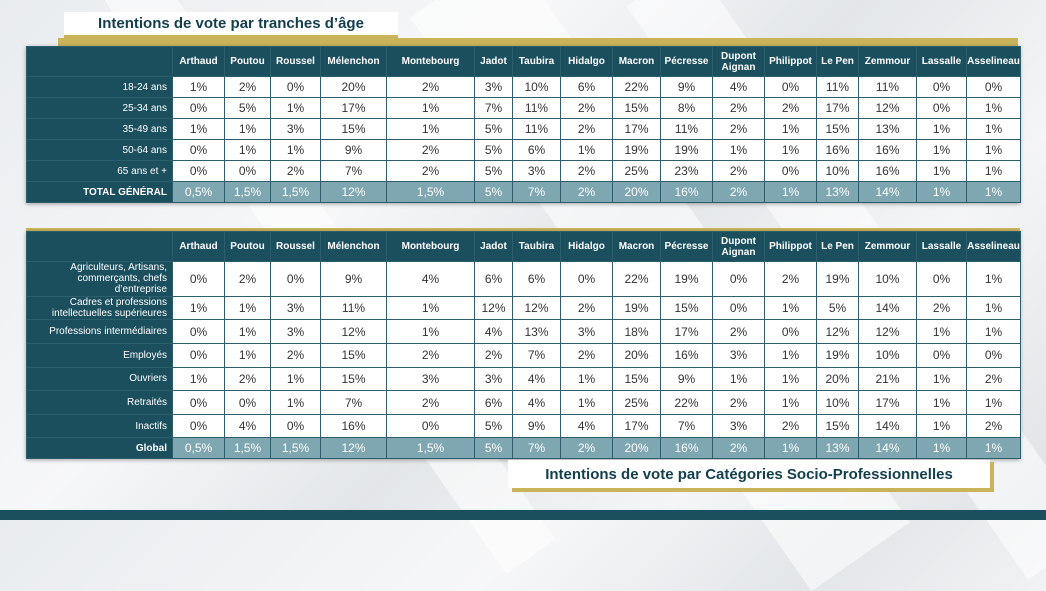  Describe the element at coordinates (99, 448) in the screenshot. I see `total-label: Global` at that location.